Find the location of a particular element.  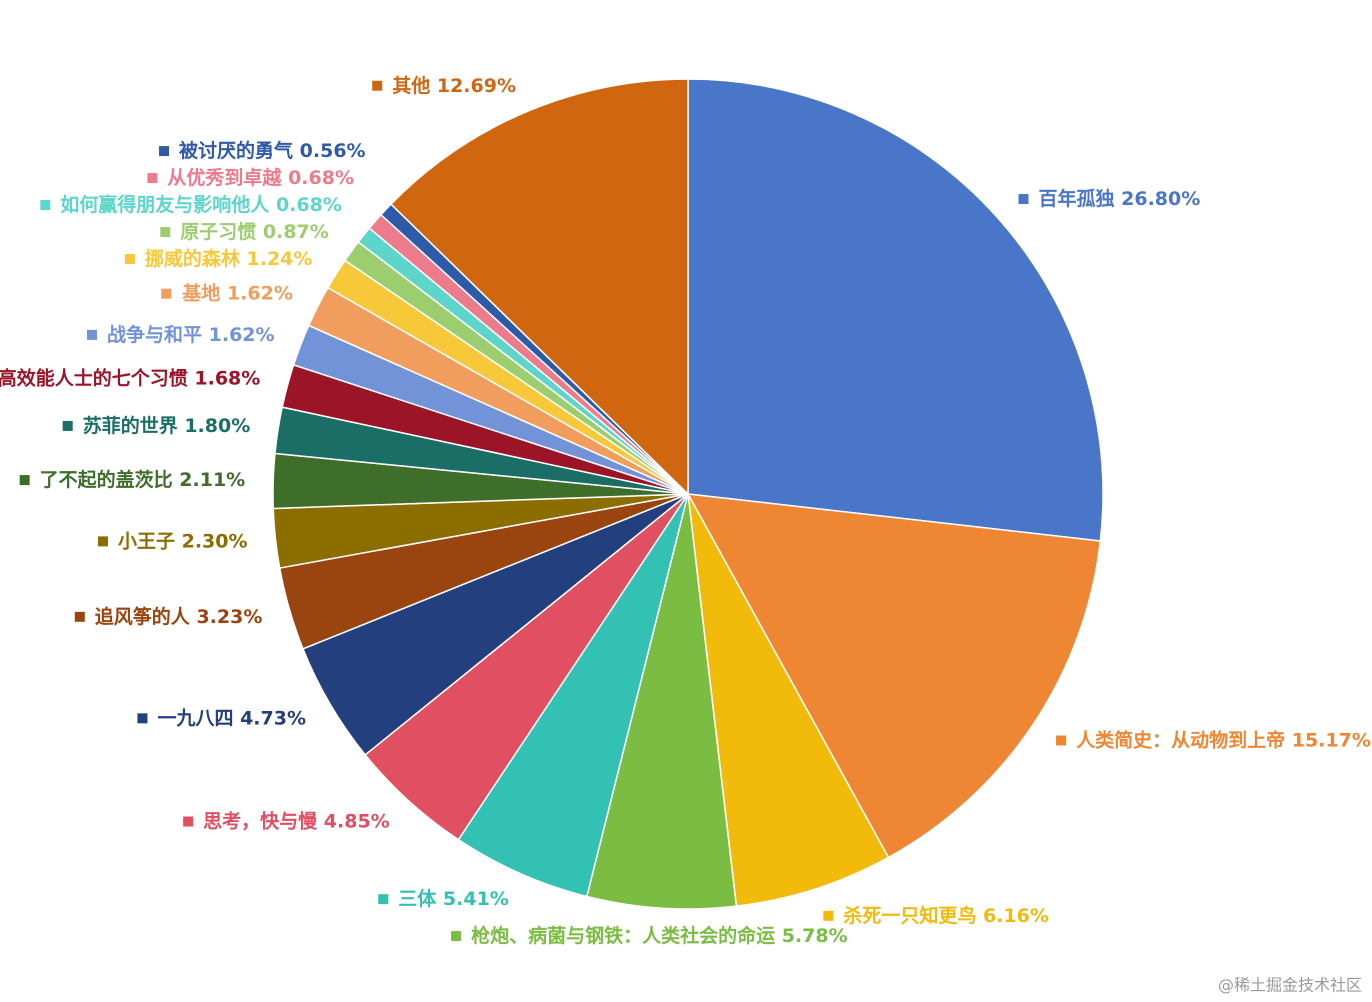

slice-label: 思考，快与慢 4.85% is located at coordinates (296, 820).